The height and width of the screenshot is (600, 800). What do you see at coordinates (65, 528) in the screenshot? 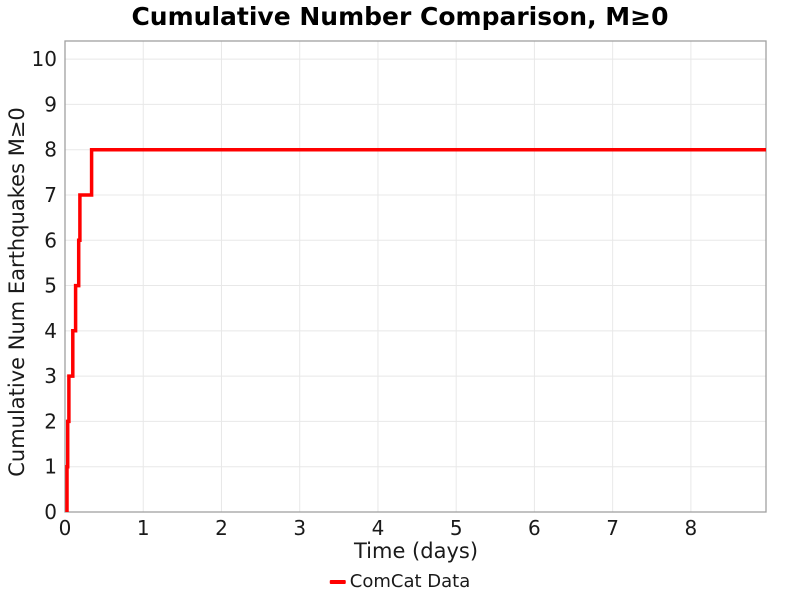
I see `x-tick-label: 0` at bounding box center [65, 528].